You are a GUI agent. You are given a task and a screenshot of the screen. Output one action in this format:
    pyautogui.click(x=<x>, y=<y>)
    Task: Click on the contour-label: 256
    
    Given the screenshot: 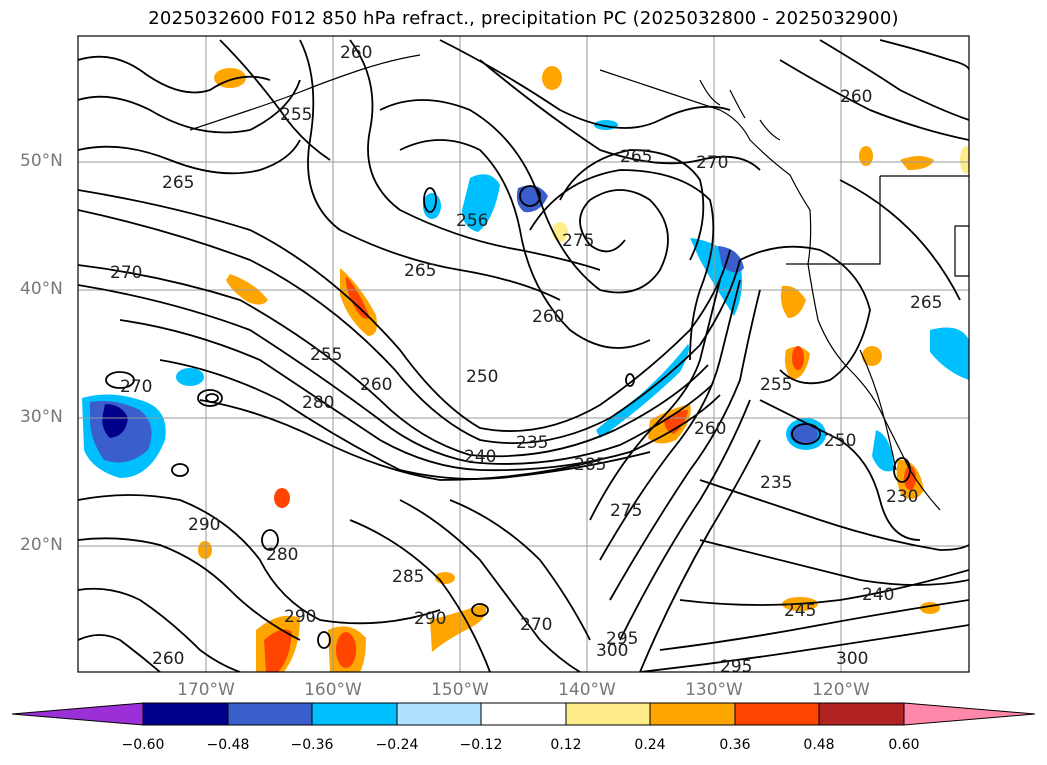 What is the action you would take?
    pyautogui.click(x=472, y=221)
    